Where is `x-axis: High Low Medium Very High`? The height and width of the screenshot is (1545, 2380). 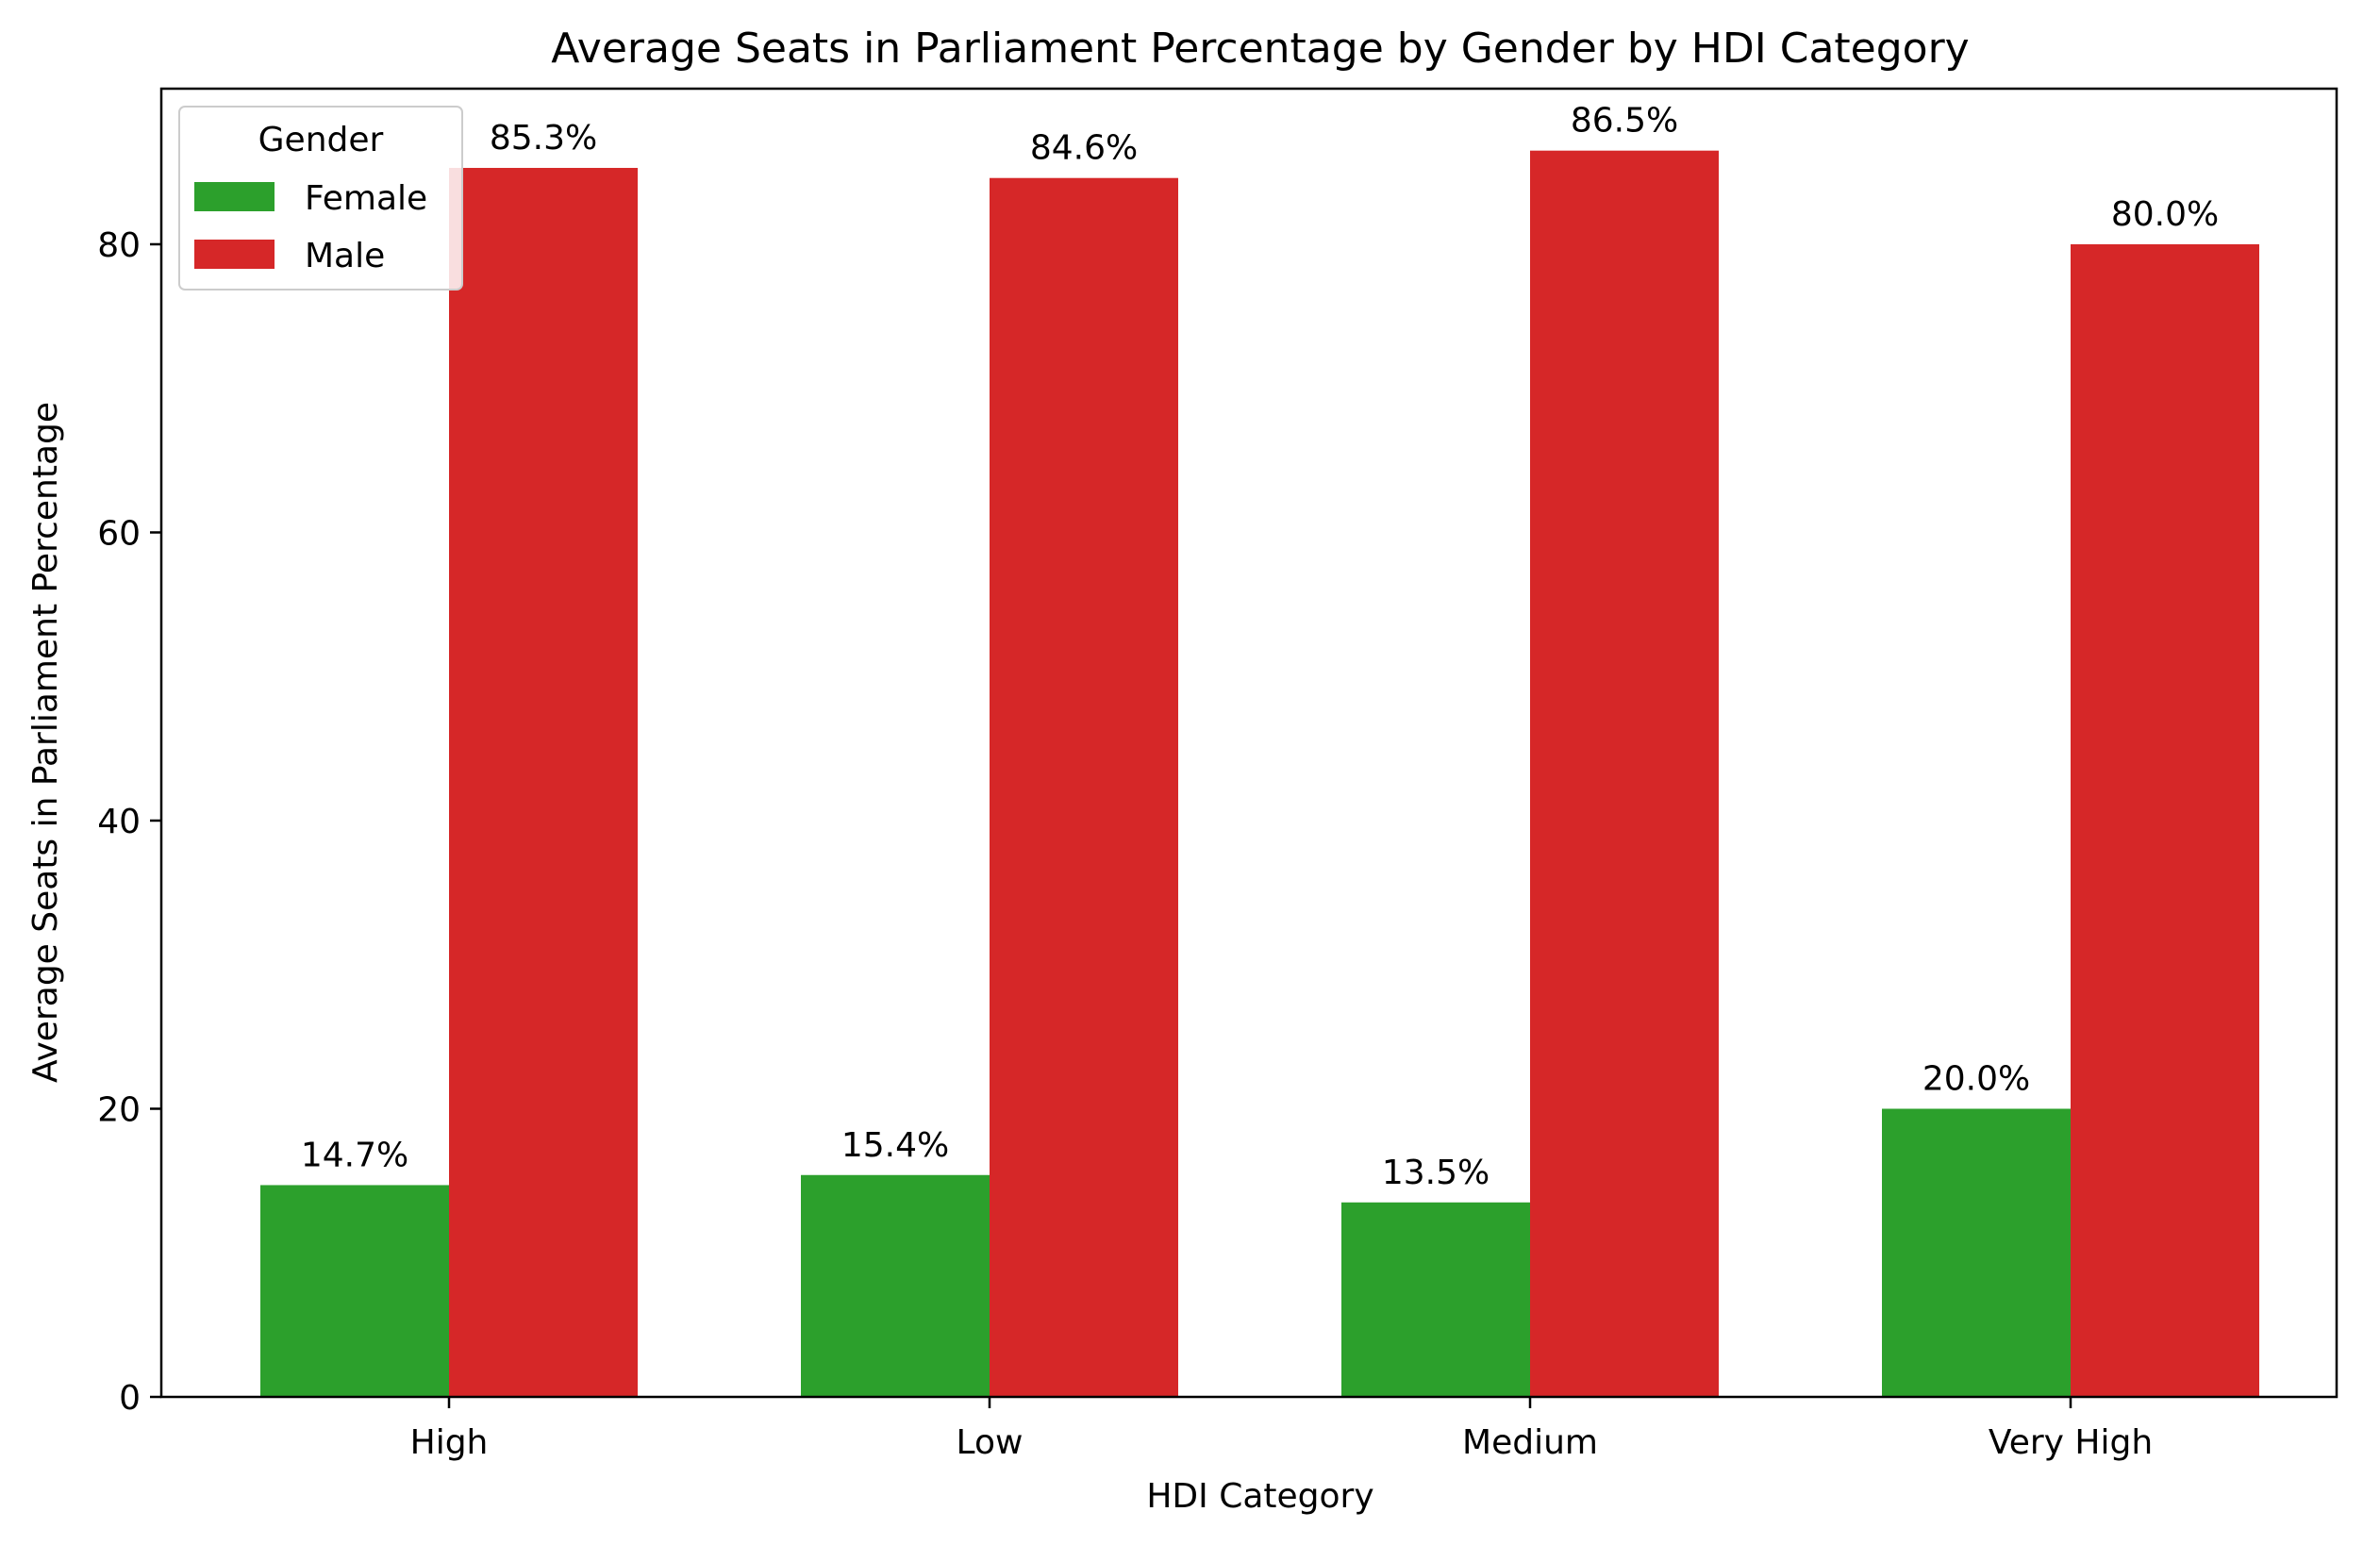 x-axis: High Low Medium Very High is located at coordinates (1281, 1429).